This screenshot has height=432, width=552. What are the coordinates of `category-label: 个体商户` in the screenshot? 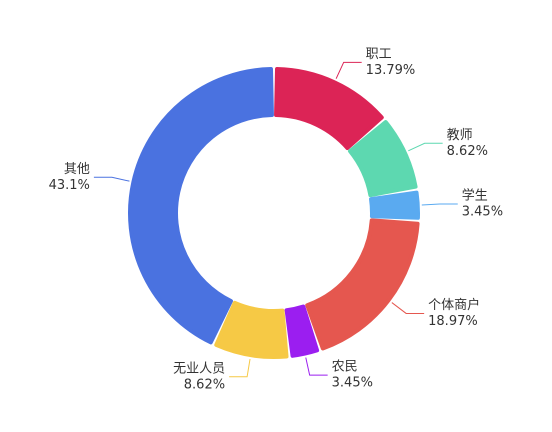 It's located at (454, 305).